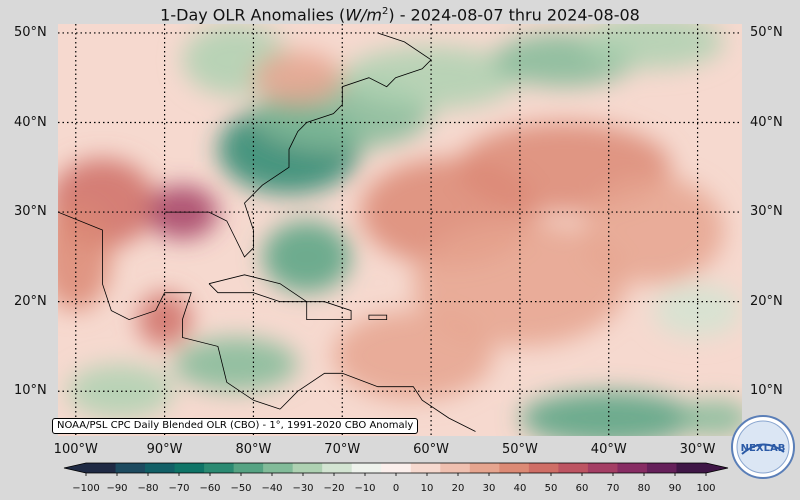  I want to click on logo-text: NEXLAB, so click(763, 448).